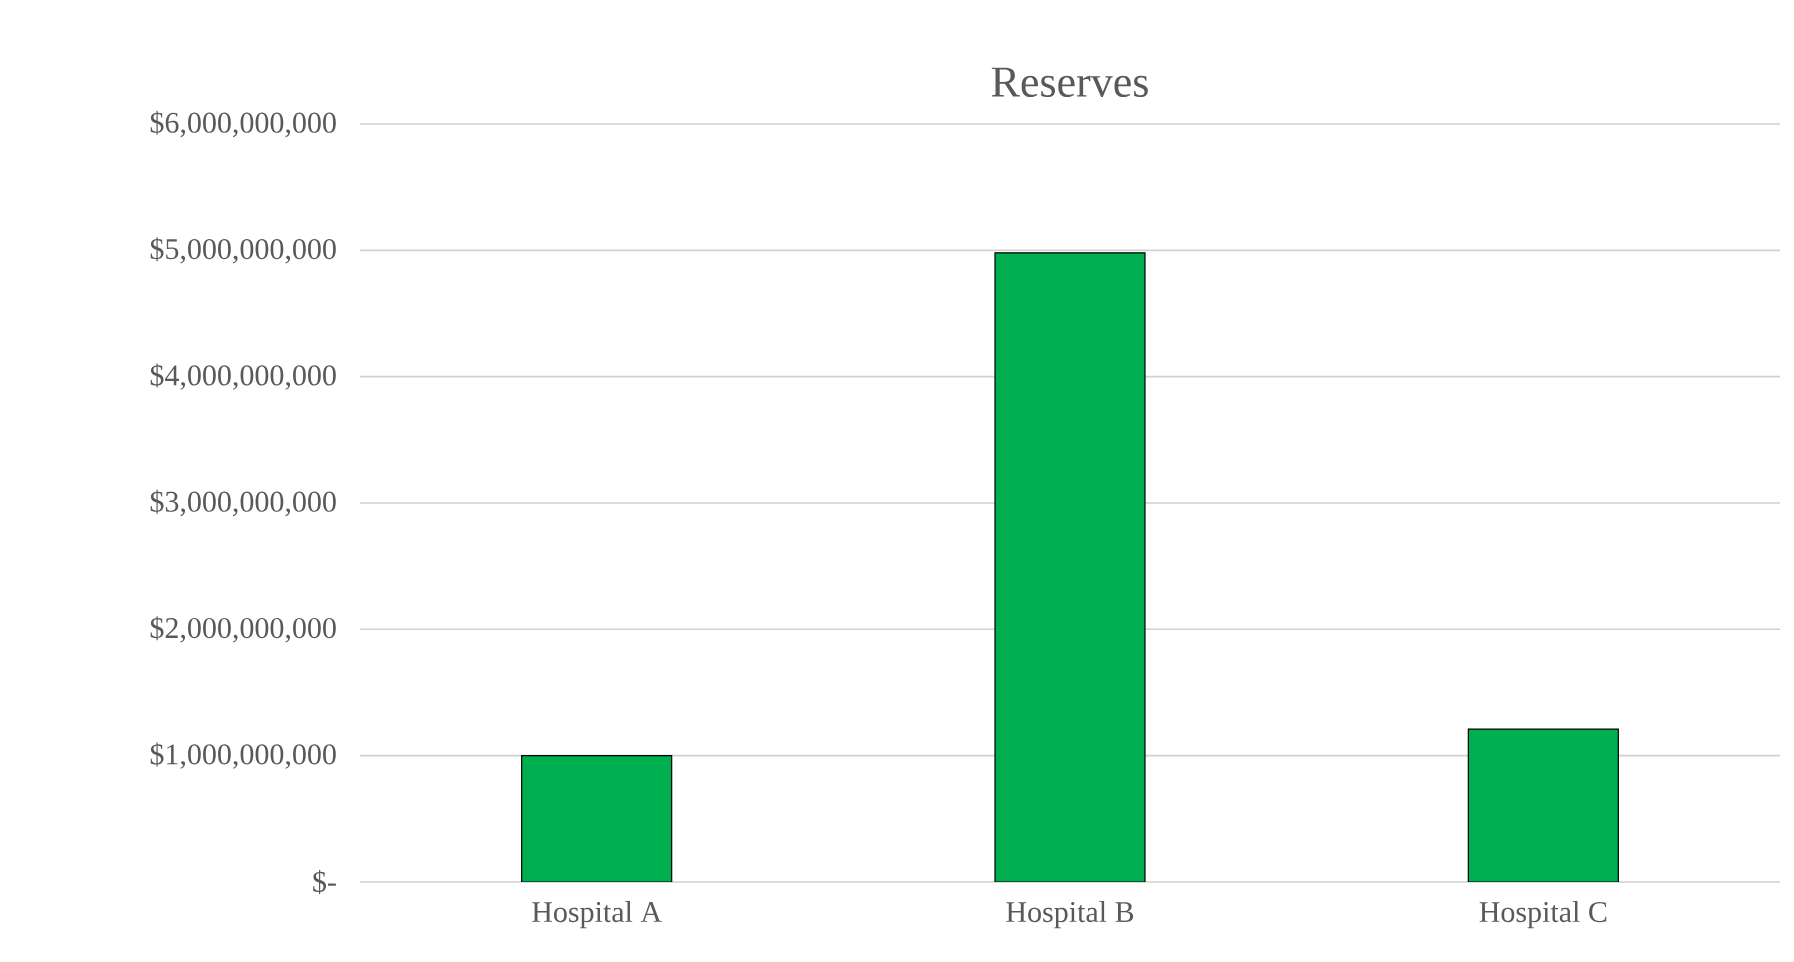 Image resolution: width=1794 pixels, height=962 pixels. Describe the element at coordinates (243, 629) in the screenshot. I see `y-tick-label: $2,000,000,000` at that location.